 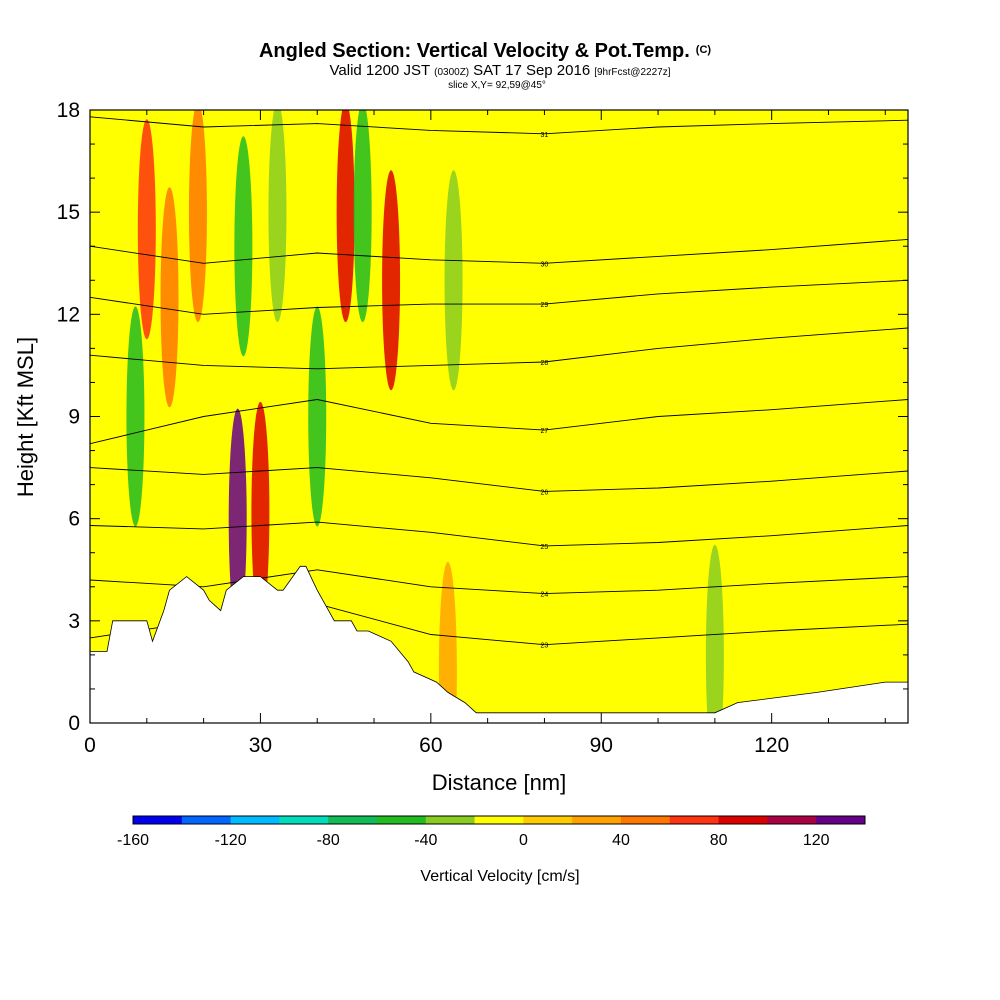 What do you see at coordinates (545, 547) in the screenshot?
I see `isentrope-label: 25` at bounding box center [545, 547].